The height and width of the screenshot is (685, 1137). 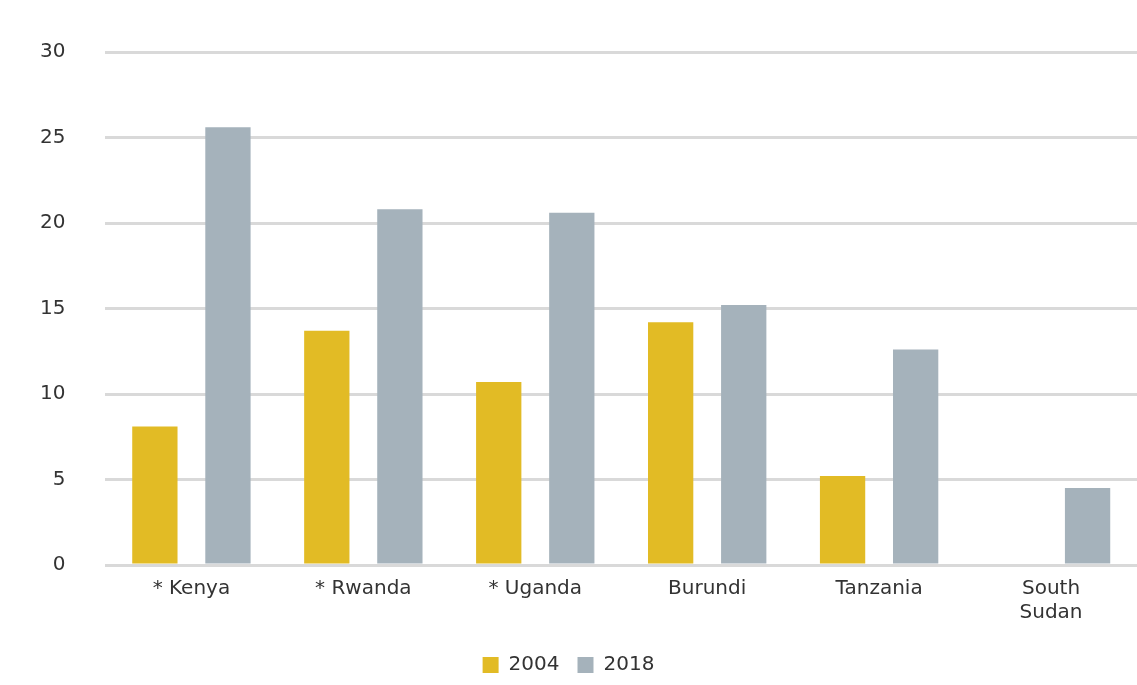 What do you see at coordinates (629, 663) in the screenshot?
I see `legend-label: 2018` at bounding box center [629, 663].